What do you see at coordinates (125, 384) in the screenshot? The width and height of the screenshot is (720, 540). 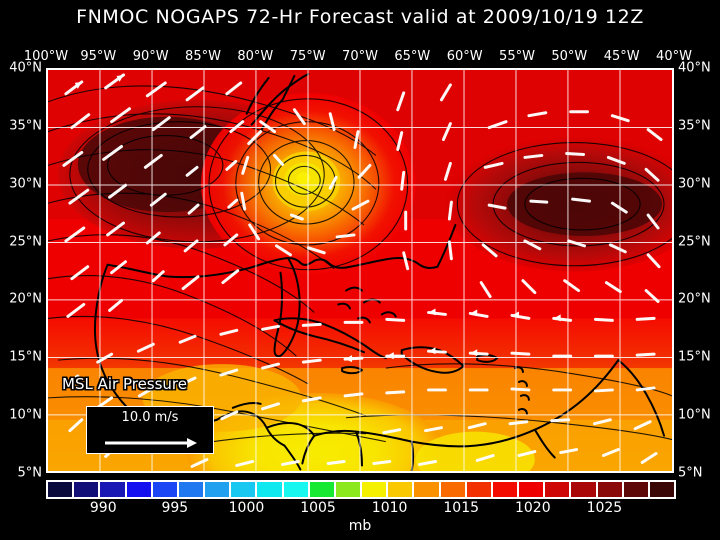 I see `field-label: MSL Air Pressure` at bounding box center [125, 384].